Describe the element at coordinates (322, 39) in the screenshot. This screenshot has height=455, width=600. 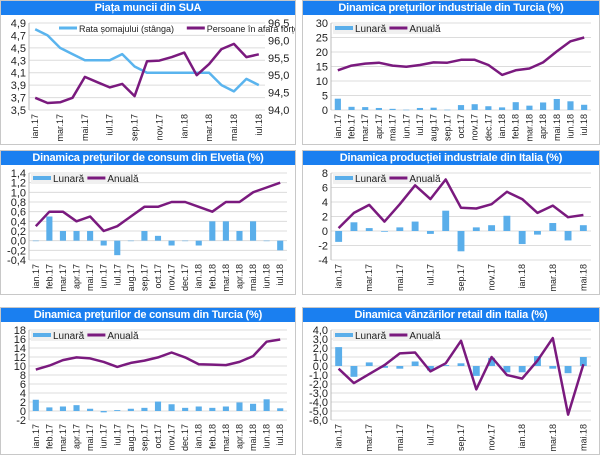
I see `y-tick-label: 25` at that location.